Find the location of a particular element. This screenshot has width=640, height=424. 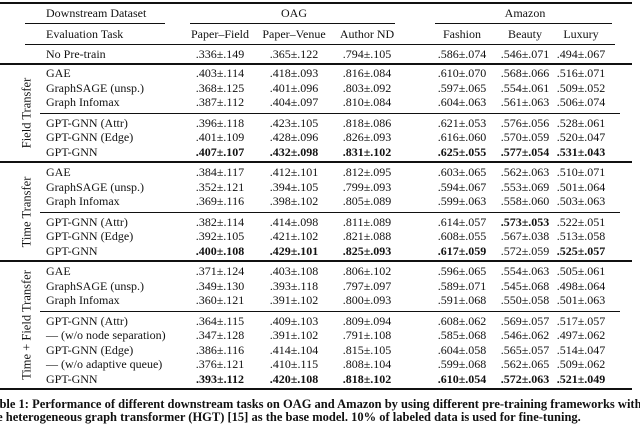

cell: .821±.088 is located at coordinates (367, 236).